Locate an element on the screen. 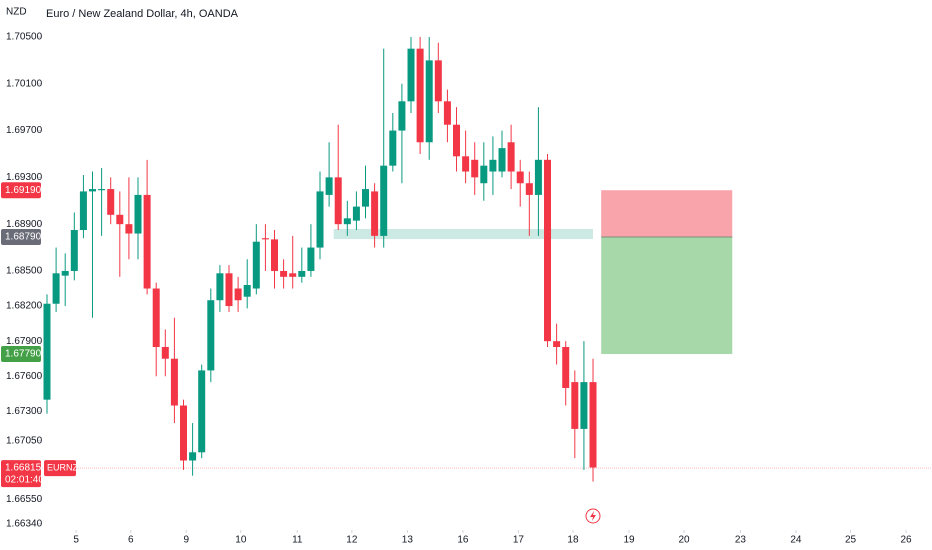  price-badge-label: 1.69190 is located at coordinates (23, 190).